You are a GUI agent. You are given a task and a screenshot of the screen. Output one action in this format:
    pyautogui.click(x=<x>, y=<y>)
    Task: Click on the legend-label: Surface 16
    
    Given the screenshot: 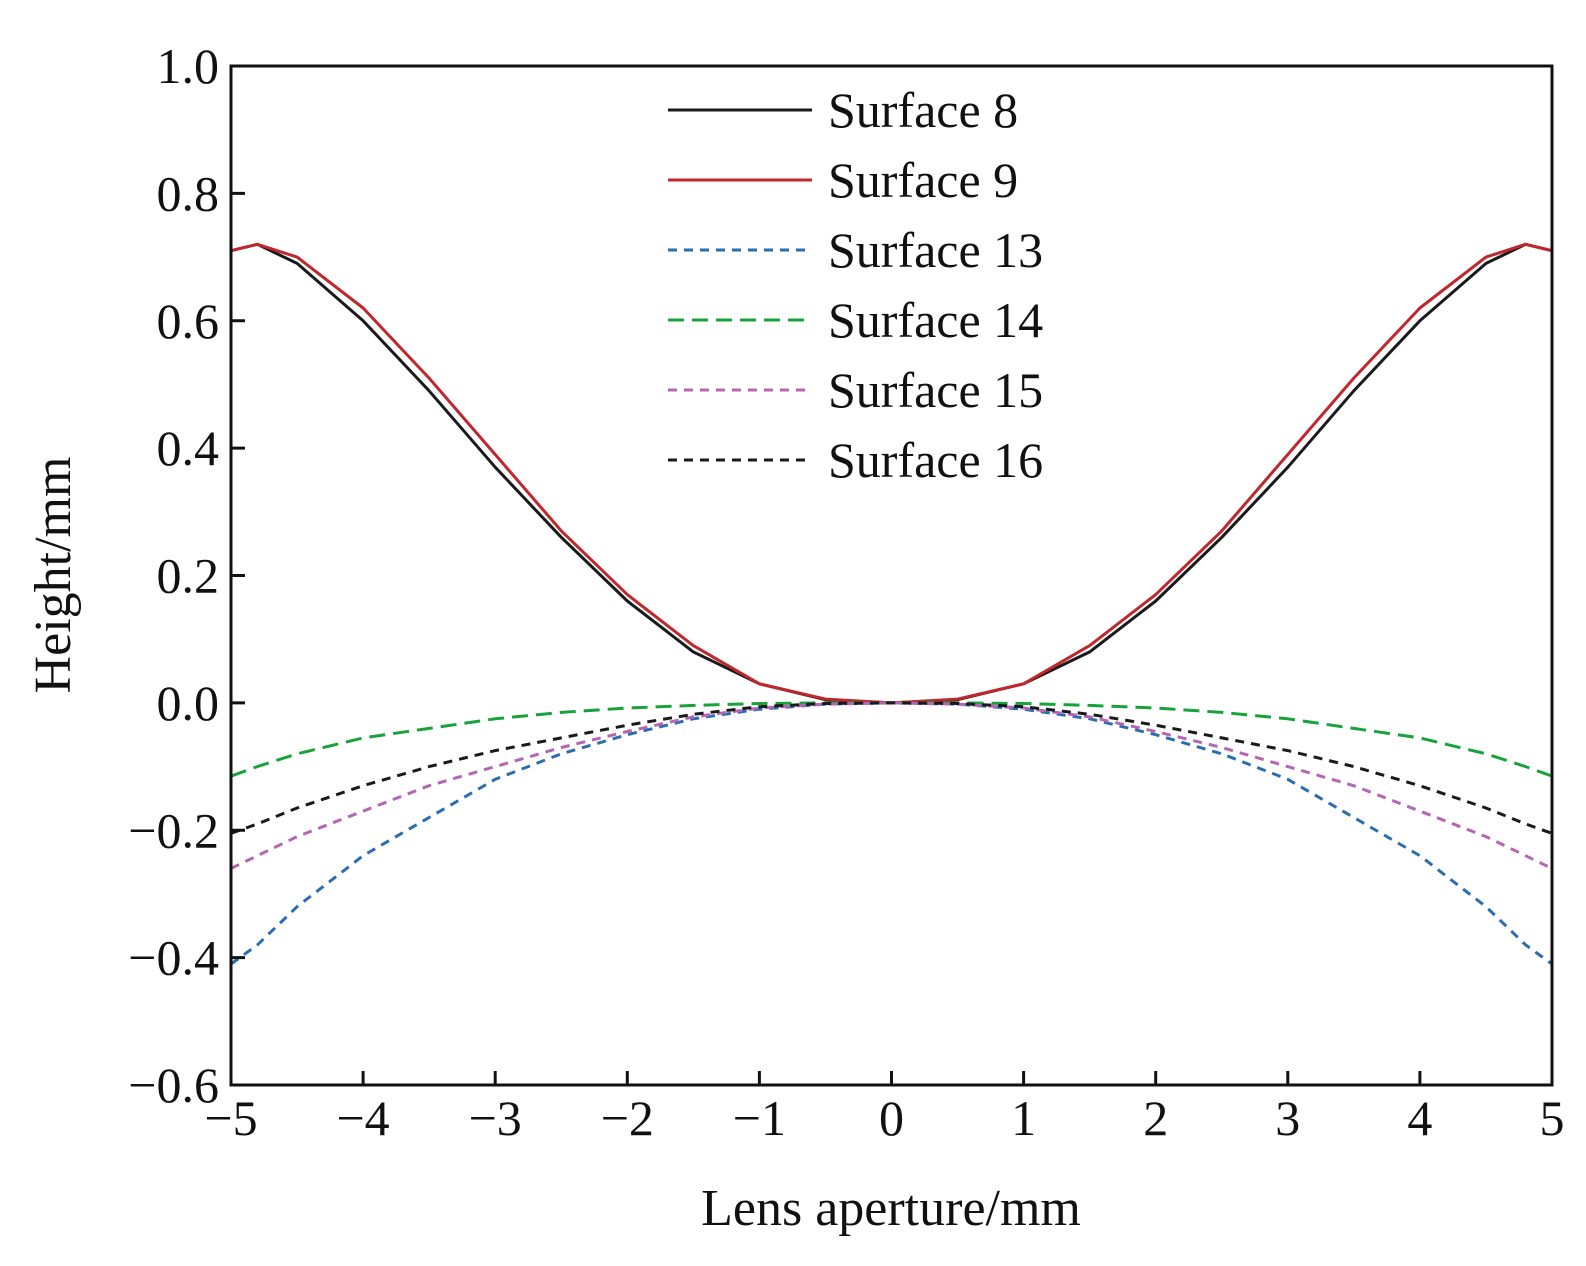 What is the action you would take?
    pyautogui.click(x=935, y=460)
    